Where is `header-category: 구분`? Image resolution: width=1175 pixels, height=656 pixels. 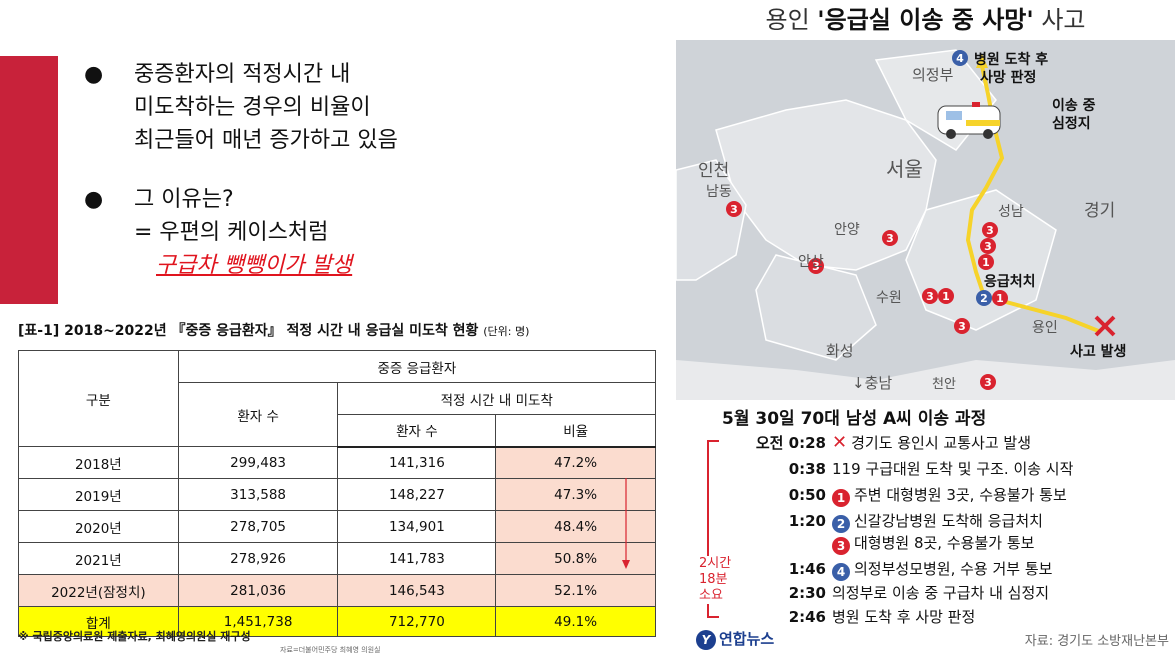 header-category: 구분 is located at coordinates (98, 398).